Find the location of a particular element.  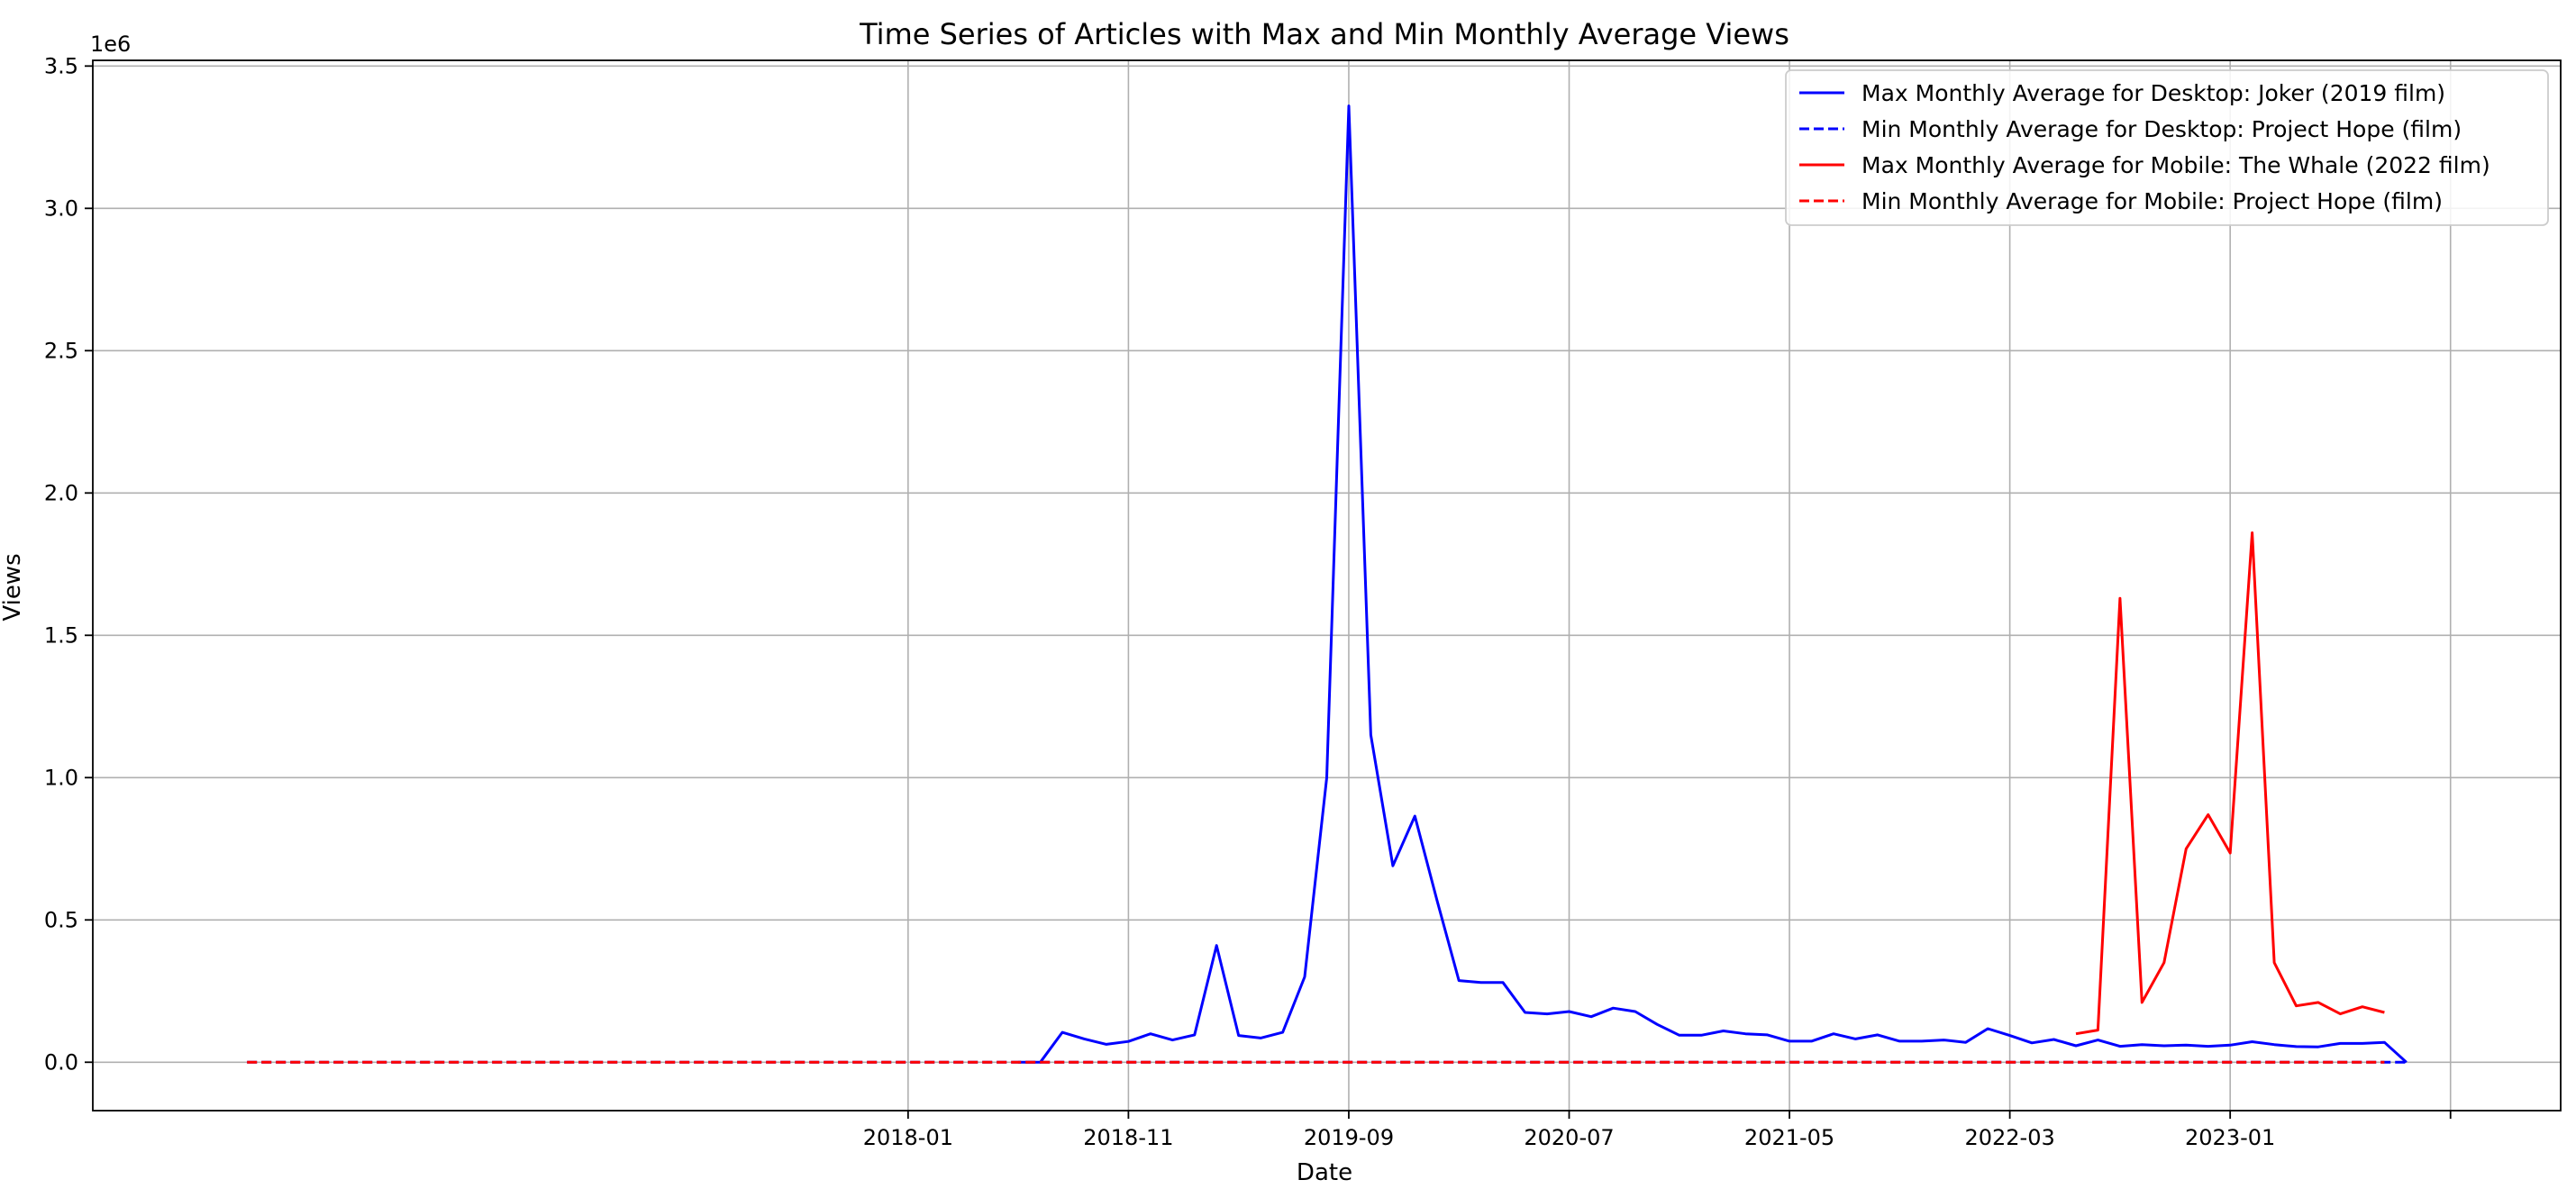

y-axis-label: Views is located at coordinates (13, 587).